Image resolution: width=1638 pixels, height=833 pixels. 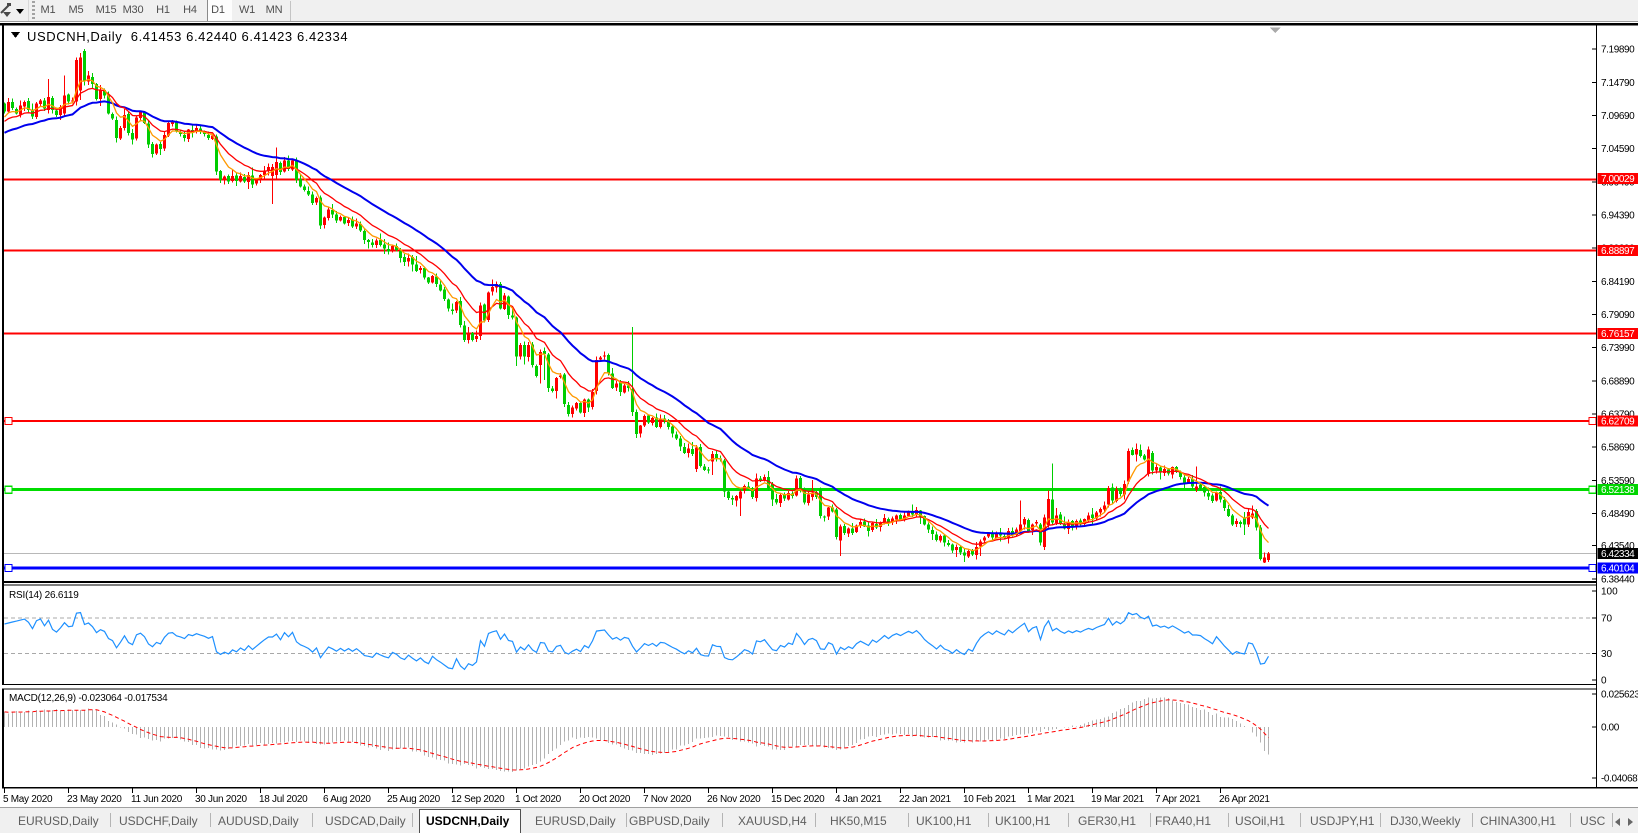 What do you see at coordinates (1618, 348) in the screenshot?
I see `svg-text: 6.73990` at bounding box center [1618, 348].